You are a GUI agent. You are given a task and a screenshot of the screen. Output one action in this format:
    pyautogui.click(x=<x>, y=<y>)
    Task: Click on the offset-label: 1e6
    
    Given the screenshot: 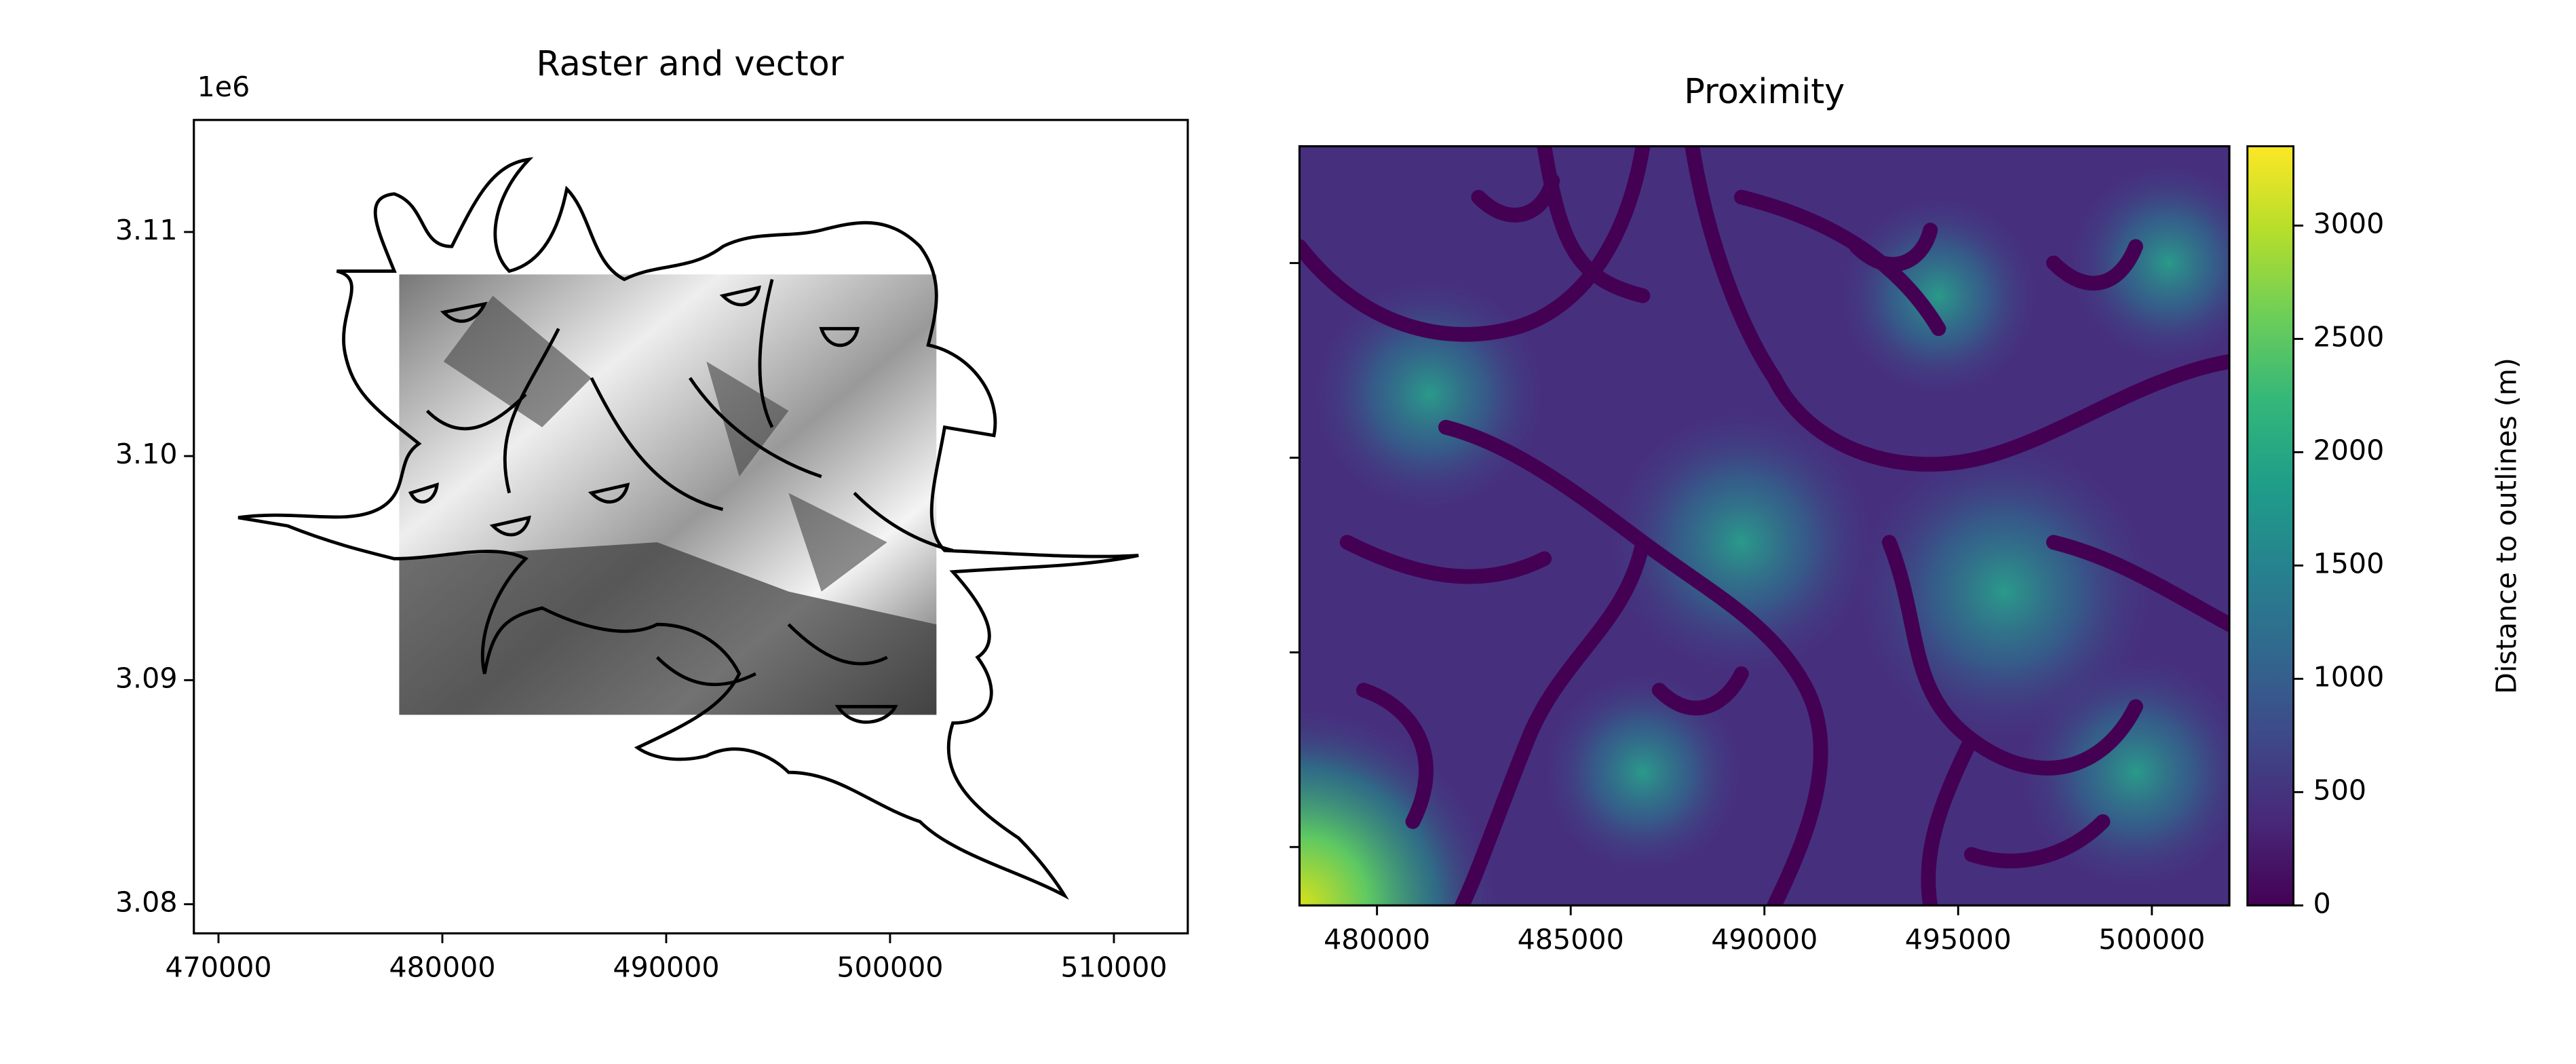 What is the action you would take?
    pyautogui.click(x=223, y=87)
    